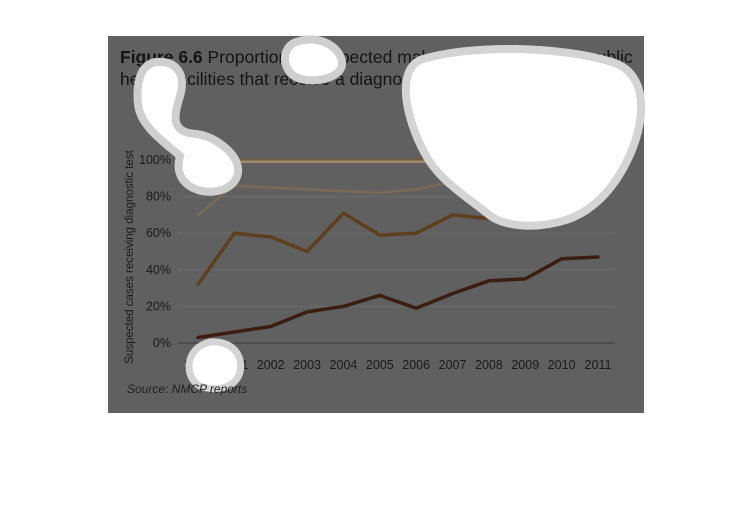 The height and width of the screenshot is (508, 752). Describe the element at coordinates (271, 365) in the screenshot. I see `x-tick-label: 2002` at that location.